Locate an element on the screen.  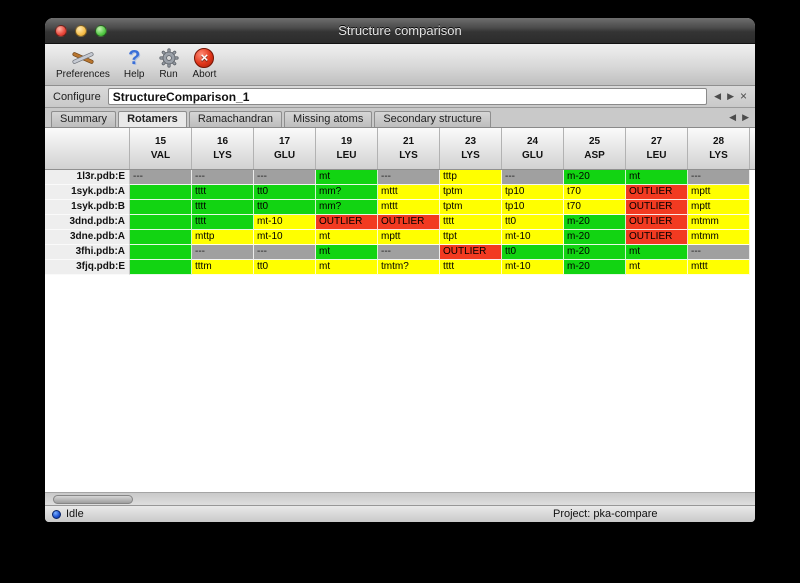
title-bar: Structure comparison is located at coordinates (400, 31).